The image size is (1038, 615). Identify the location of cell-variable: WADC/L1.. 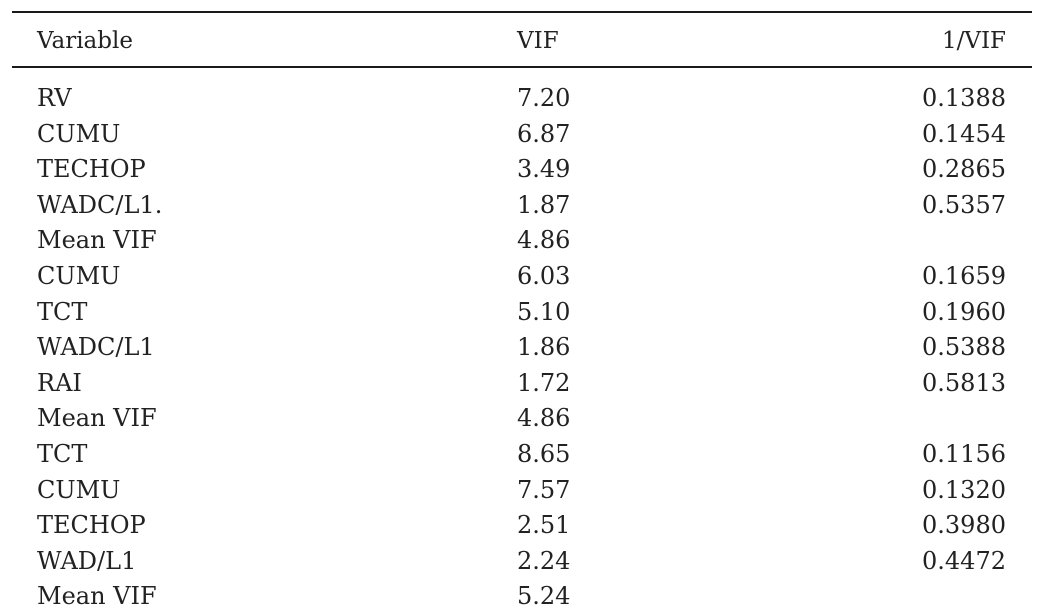
(100, 204).